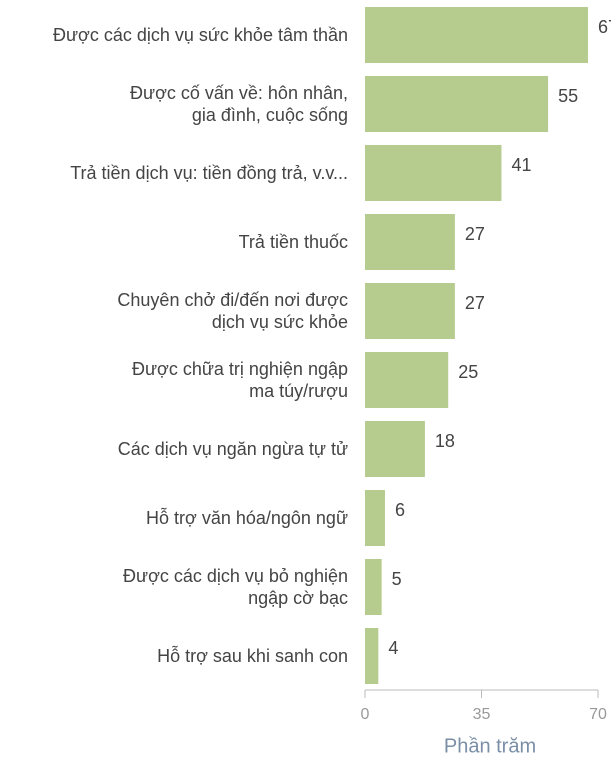 This screenshot has width=611, height=759. Describe the element at coordinates (400, 510) in the screenshot. I see `value-label: 6` at that location.